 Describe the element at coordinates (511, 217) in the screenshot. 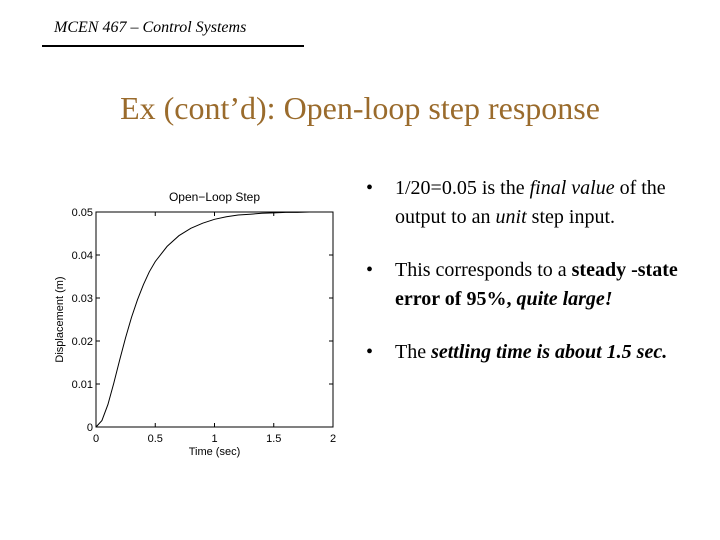

I see `bullet-text: unit` at that location.